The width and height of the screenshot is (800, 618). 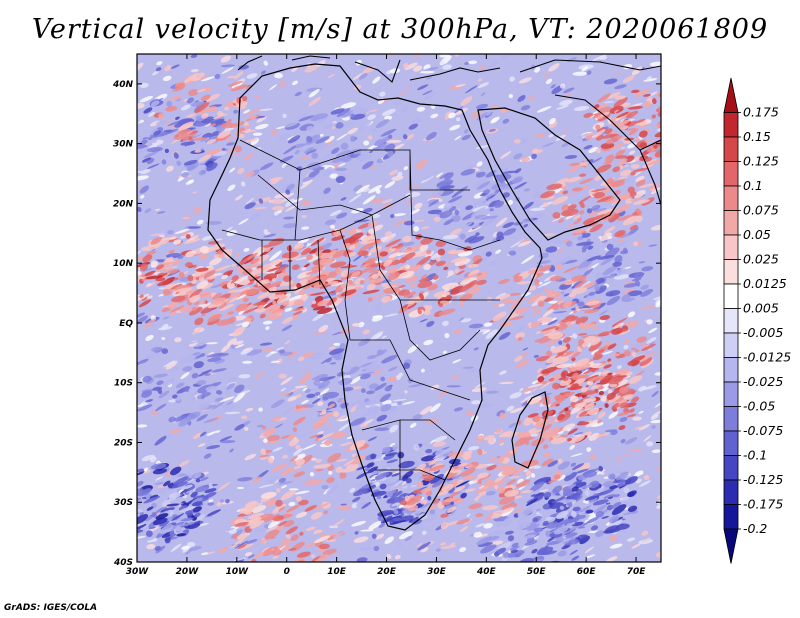 I want to click on lon-tick-label: 50E, so click(x=537, y=572).